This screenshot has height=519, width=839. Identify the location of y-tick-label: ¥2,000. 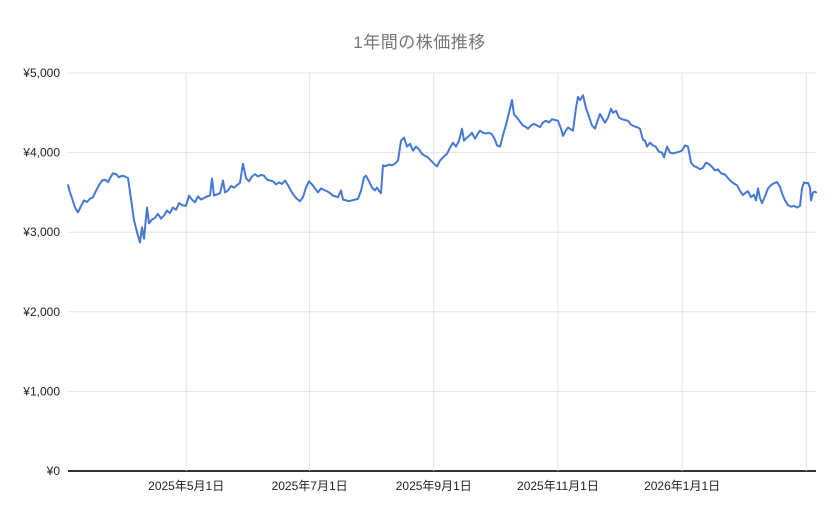
(41, 312).